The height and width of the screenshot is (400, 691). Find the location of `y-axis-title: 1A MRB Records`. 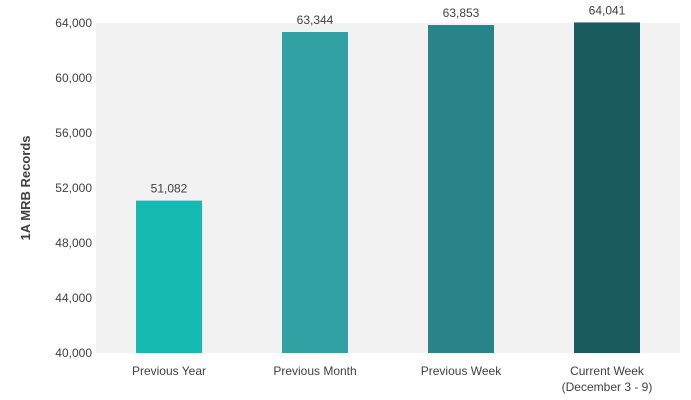

y-axis-title: 1A MRB Records is located at coordinates (25, 188).